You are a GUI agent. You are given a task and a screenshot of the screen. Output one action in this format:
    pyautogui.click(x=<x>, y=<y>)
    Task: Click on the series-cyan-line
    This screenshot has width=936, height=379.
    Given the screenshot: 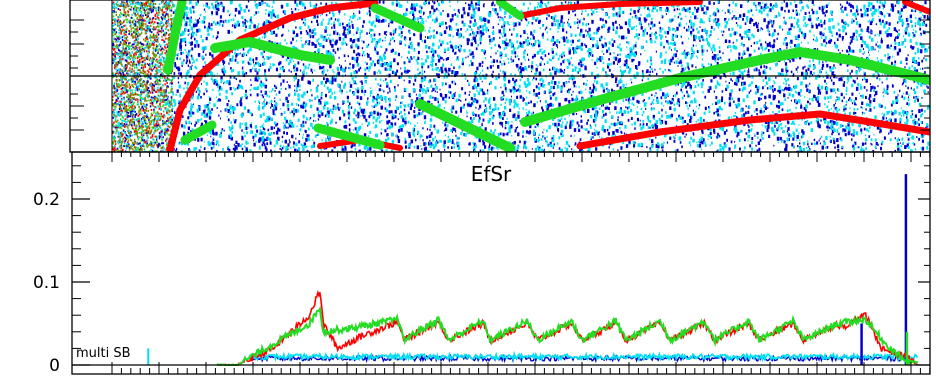 What is the action you would take?
    pyautogui.click(x=583, y=356)
    